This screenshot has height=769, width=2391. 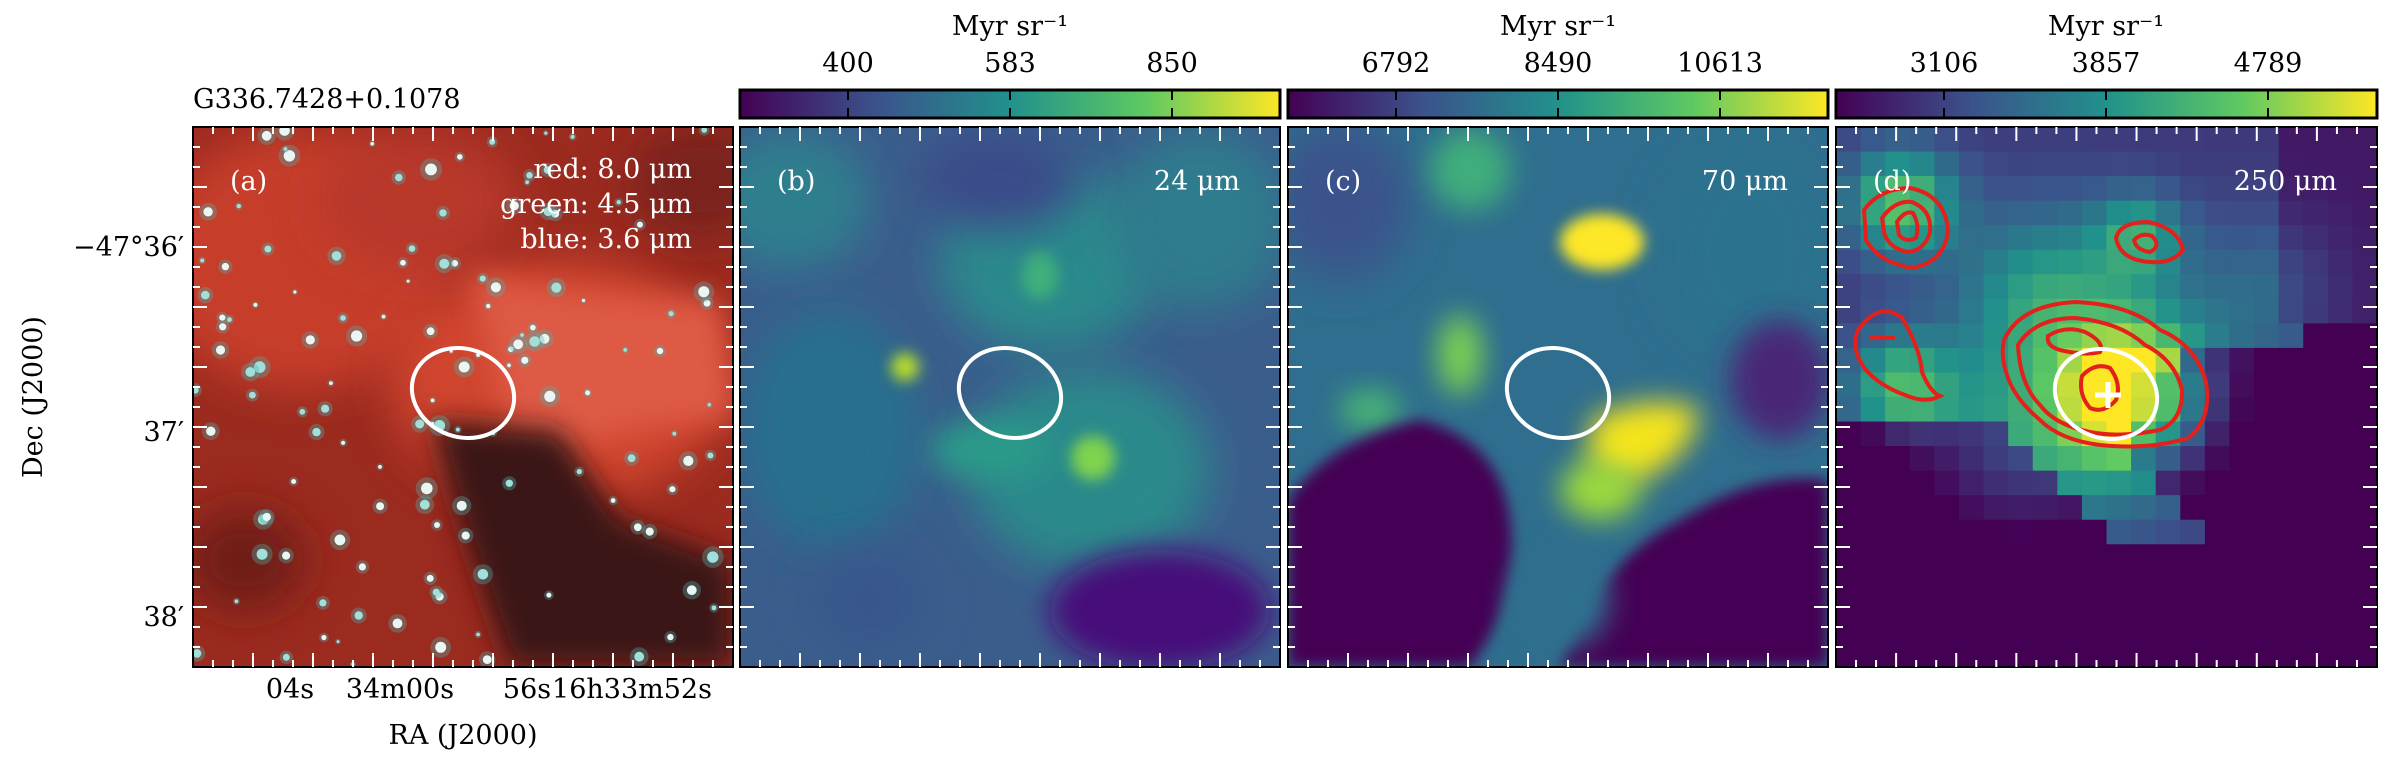 What do you see at coordinates (2106, 26) in the screenshot?
I see `colorbar-unit-d: Myr sr⁻¹` at bounding box center [2106, 26].